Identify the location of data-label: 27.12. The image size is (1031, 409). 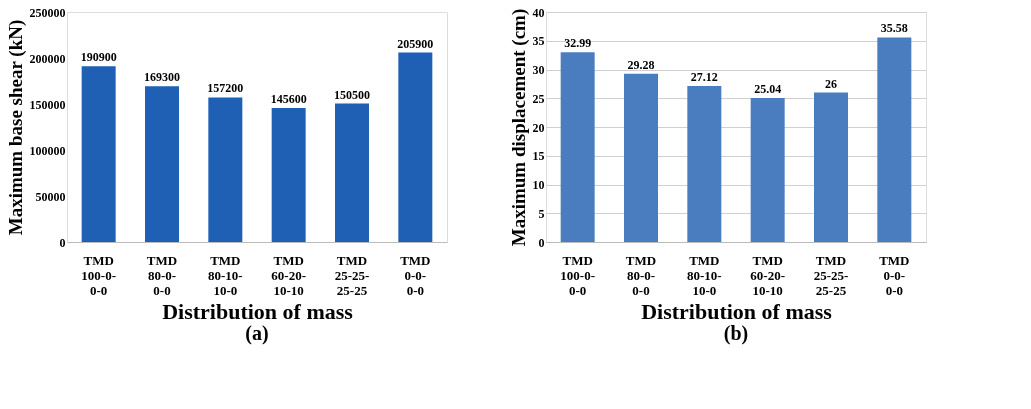
(704, 77).